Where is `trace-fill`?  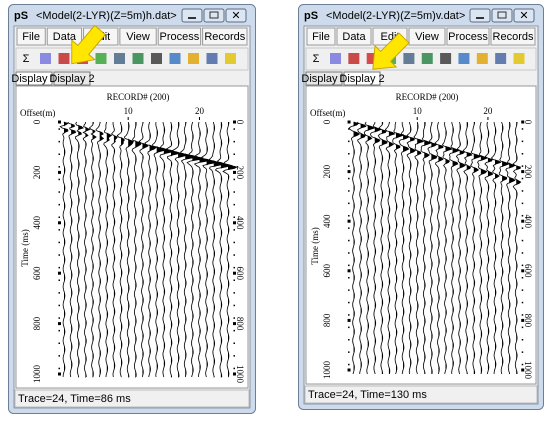 trace-fill is located at coordinates (484, 248).